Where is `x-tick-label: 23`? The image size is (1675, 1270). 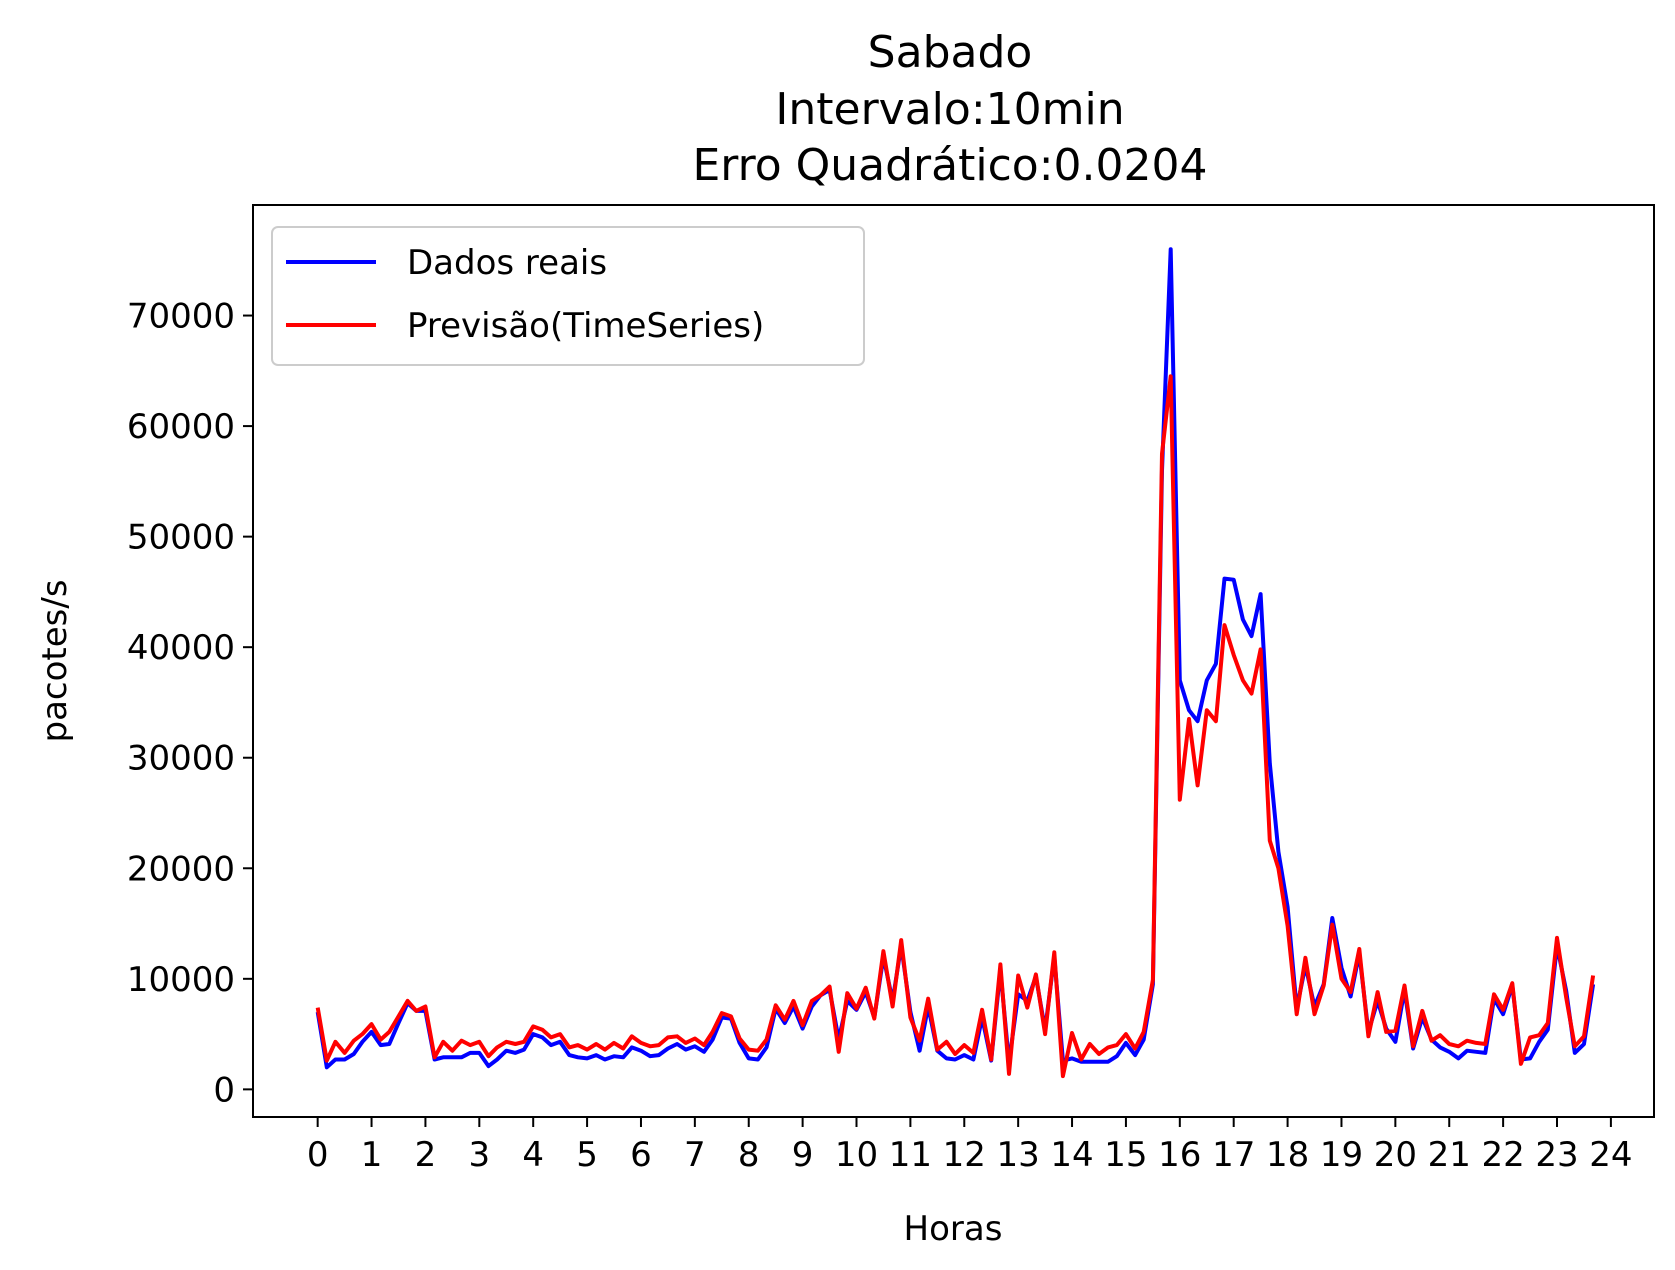
x-tick-label: 23 is located at coordinates (1556, 1155).